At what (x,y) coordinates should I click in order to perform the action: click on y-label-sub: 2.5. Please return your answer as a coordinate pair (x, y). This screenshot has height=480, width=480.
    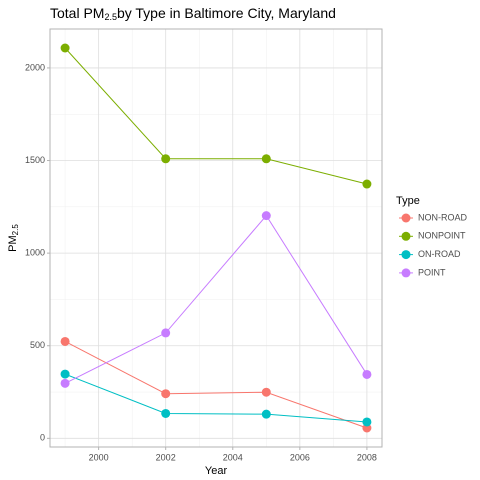
    Looking at the image, I should click on (15, 230).